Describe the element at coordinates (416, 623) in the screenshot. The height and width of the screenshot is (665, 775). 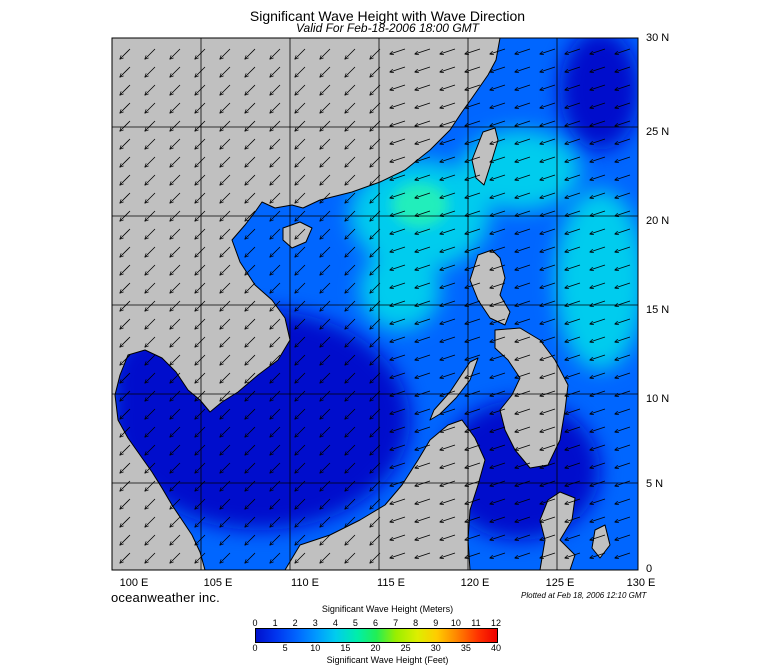
I see `meters-tick-label: 8` at that location.